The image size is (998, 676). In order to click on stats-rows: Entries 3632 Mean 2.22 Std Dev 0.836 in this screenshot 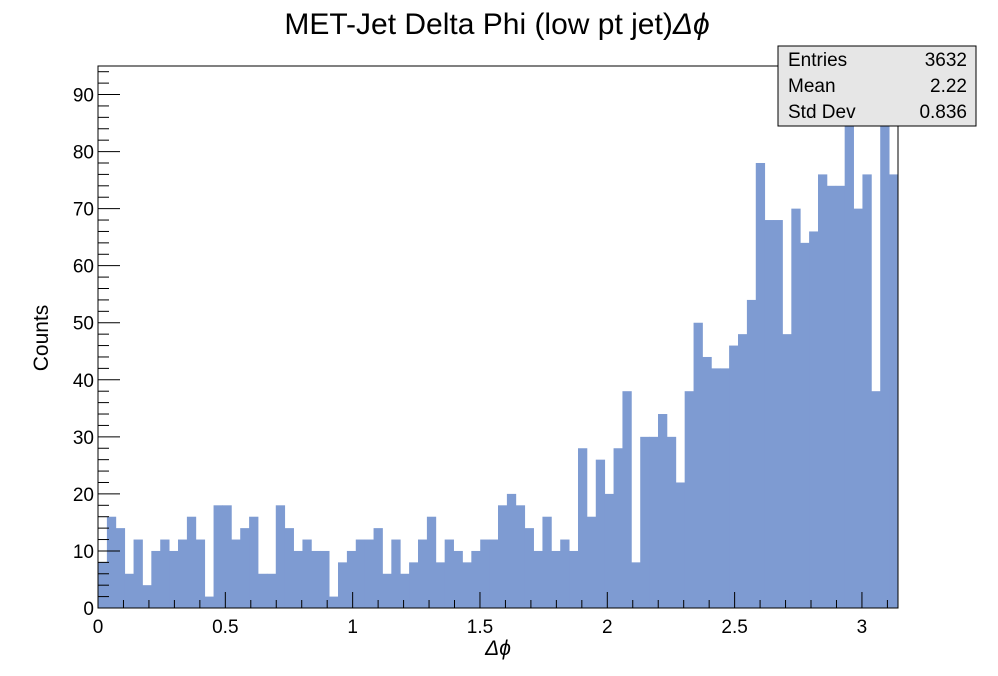, I will do `click(877, 86)`.